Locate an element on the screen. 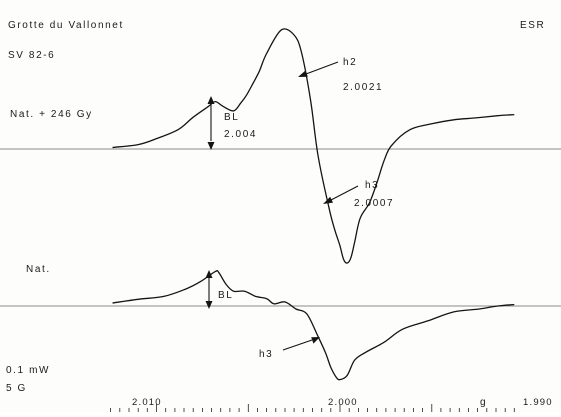 The image size is (561, 417). annotation-h3-value: 2.0007 is located at coordinates (374, 203).